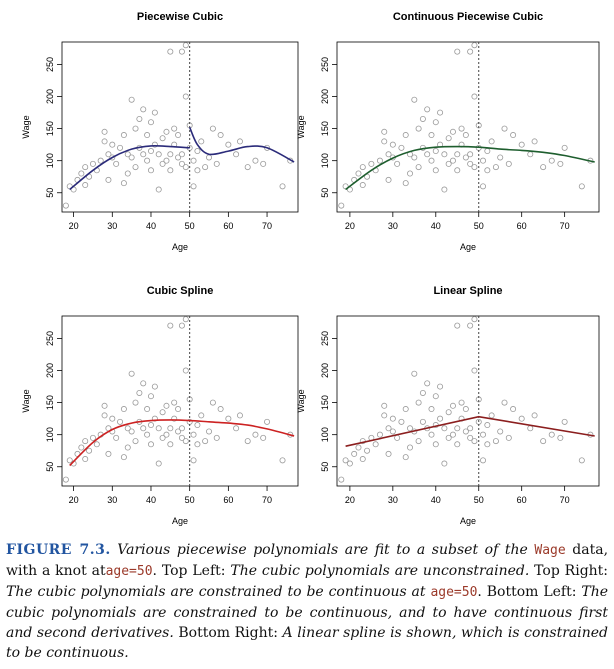  I want to click on y-tick-label: 200, so click(325, 370).